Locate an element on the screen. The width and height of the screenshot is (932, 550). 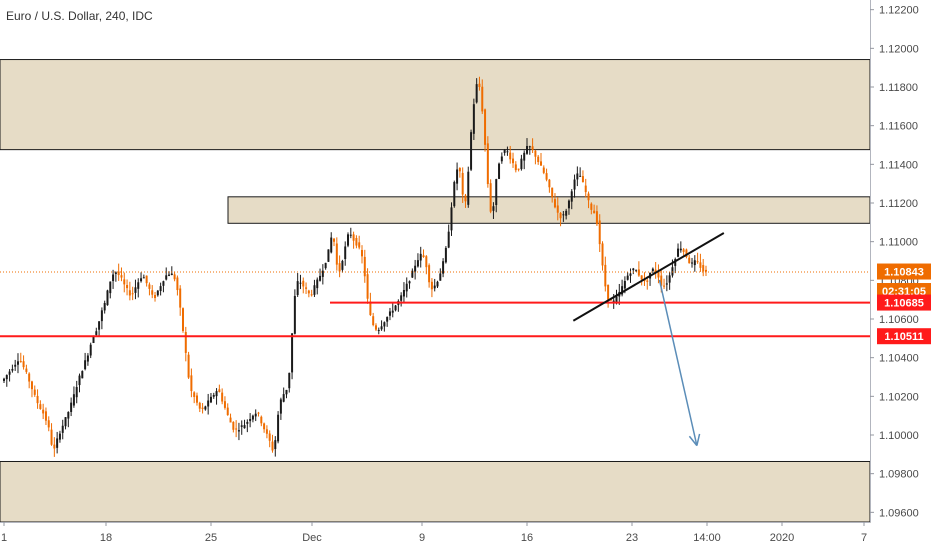
time-axis: 1 18 25 Dec 9 16 23 14:00 2020 7 is located at coordinates (434, 533).